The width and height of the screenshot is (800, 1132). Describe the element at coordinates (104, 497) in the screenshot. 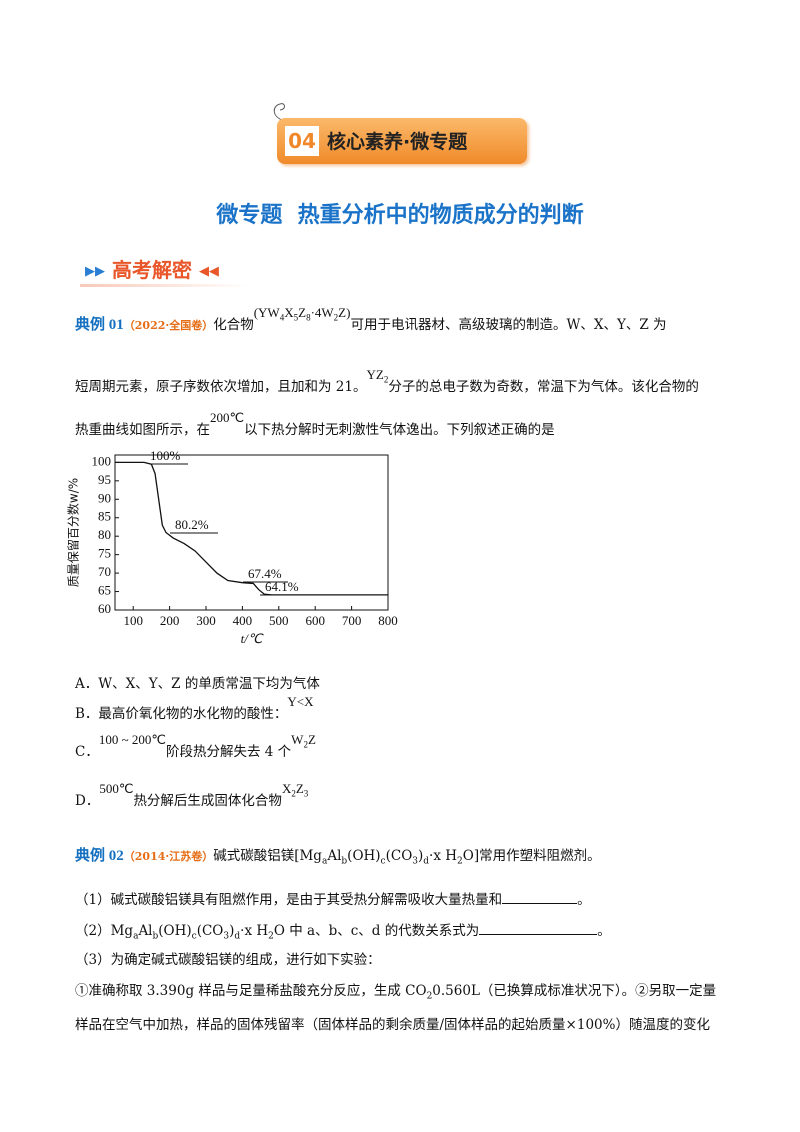

I see `y-tick-label: 90` at that location.